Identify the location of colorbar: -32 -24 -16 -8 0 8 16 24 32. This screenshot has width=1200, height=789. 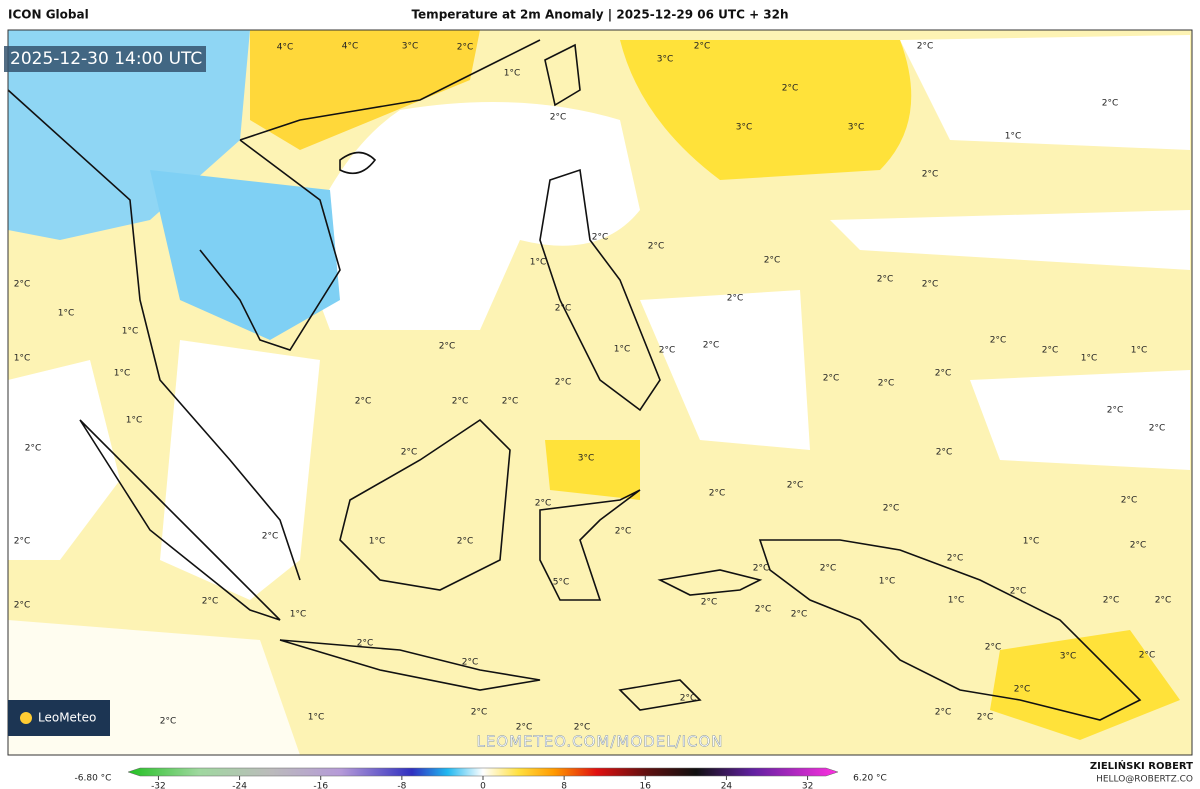
(483, 778).